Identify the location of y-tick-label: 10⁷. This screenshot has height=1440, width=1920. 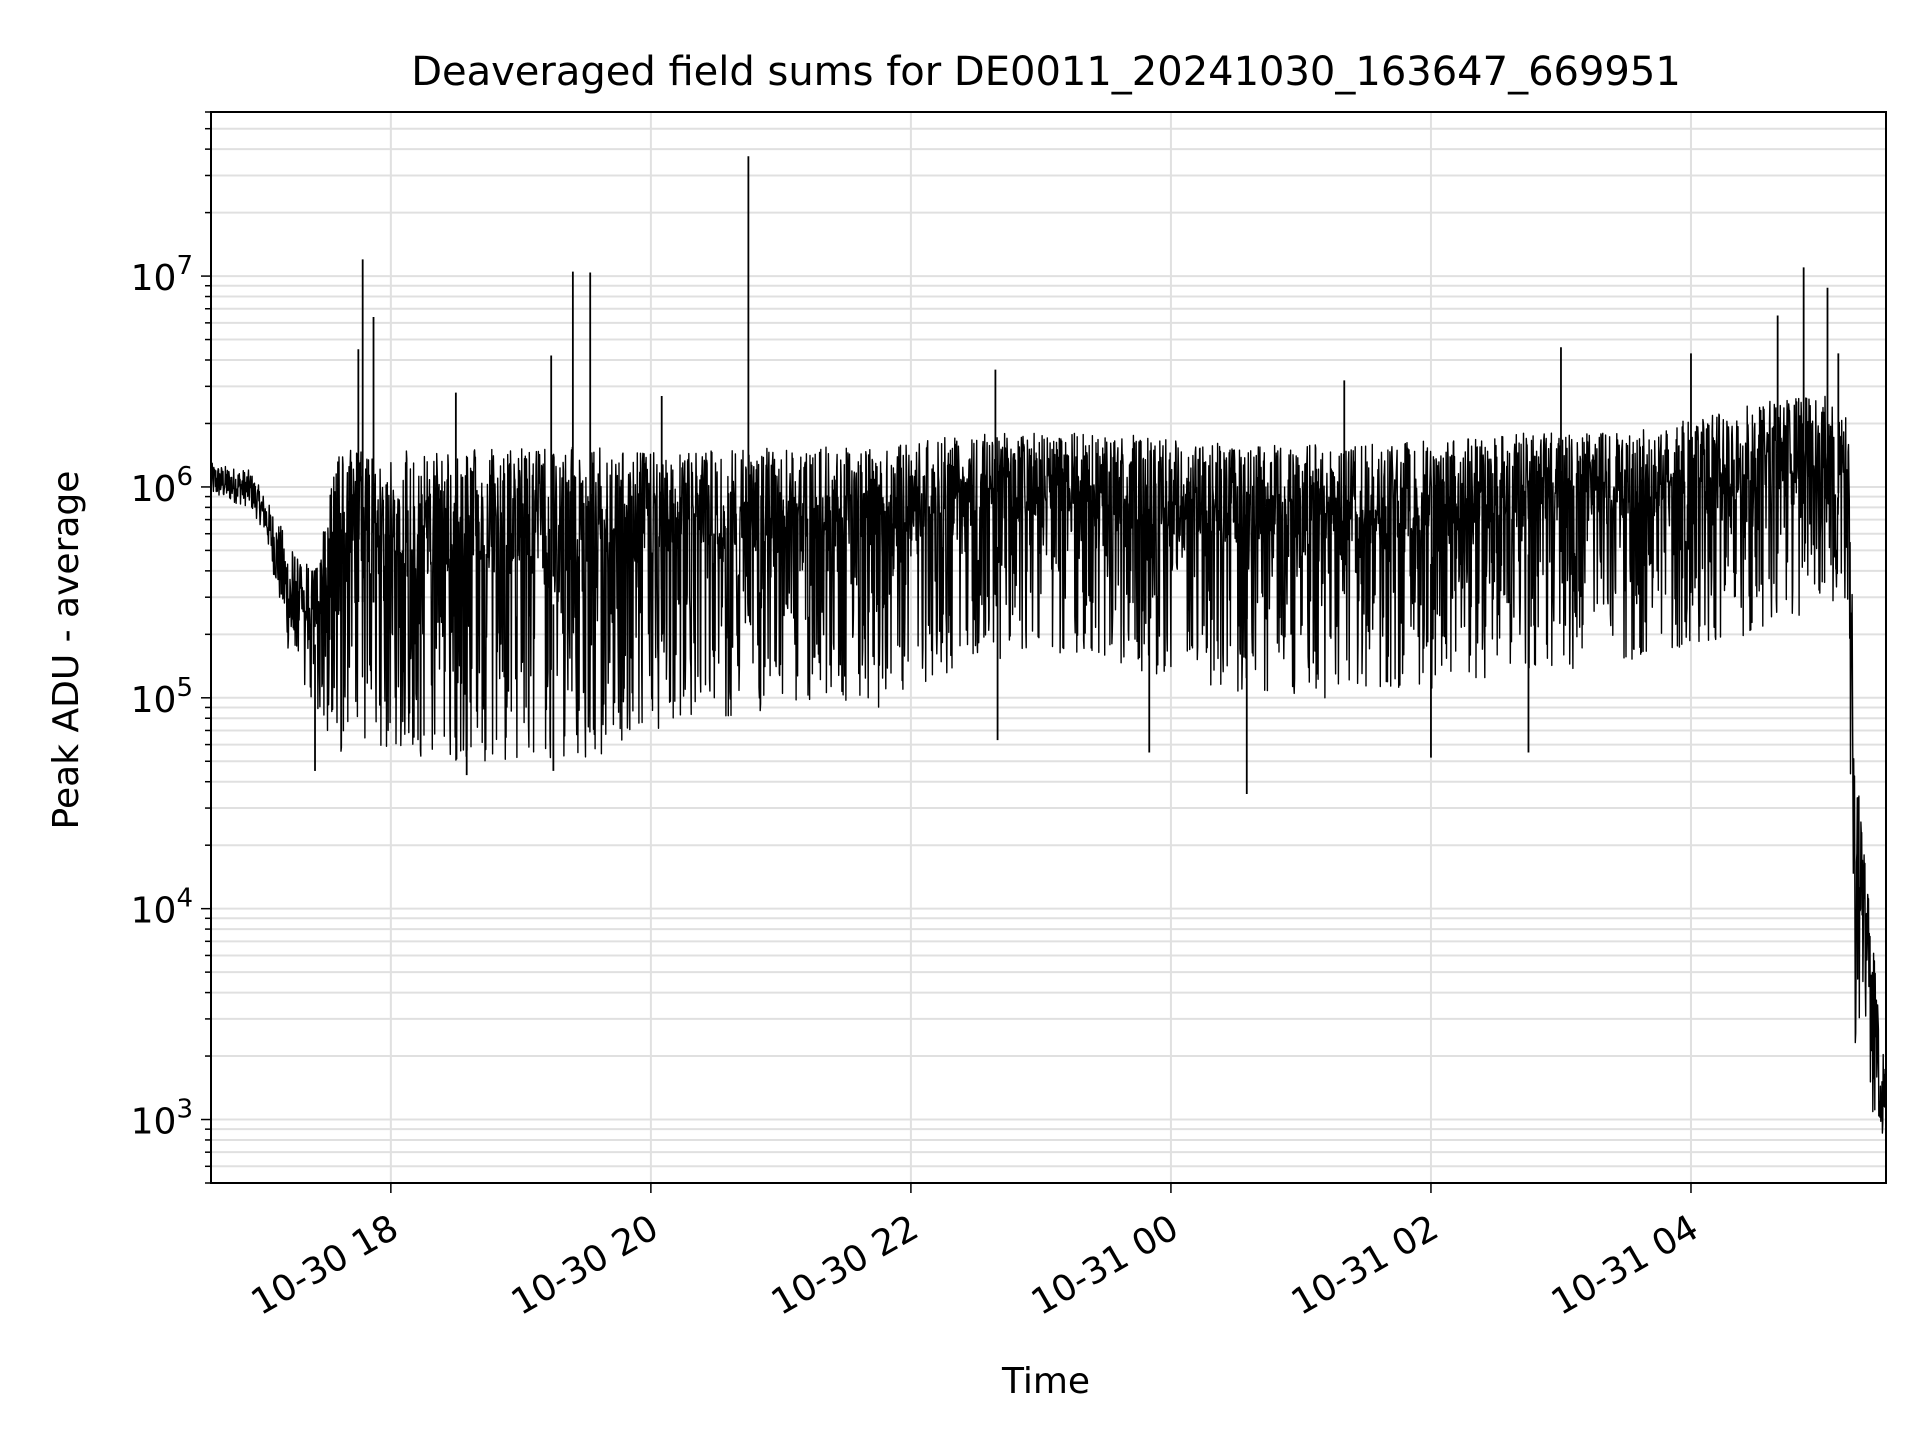
(162, 275).